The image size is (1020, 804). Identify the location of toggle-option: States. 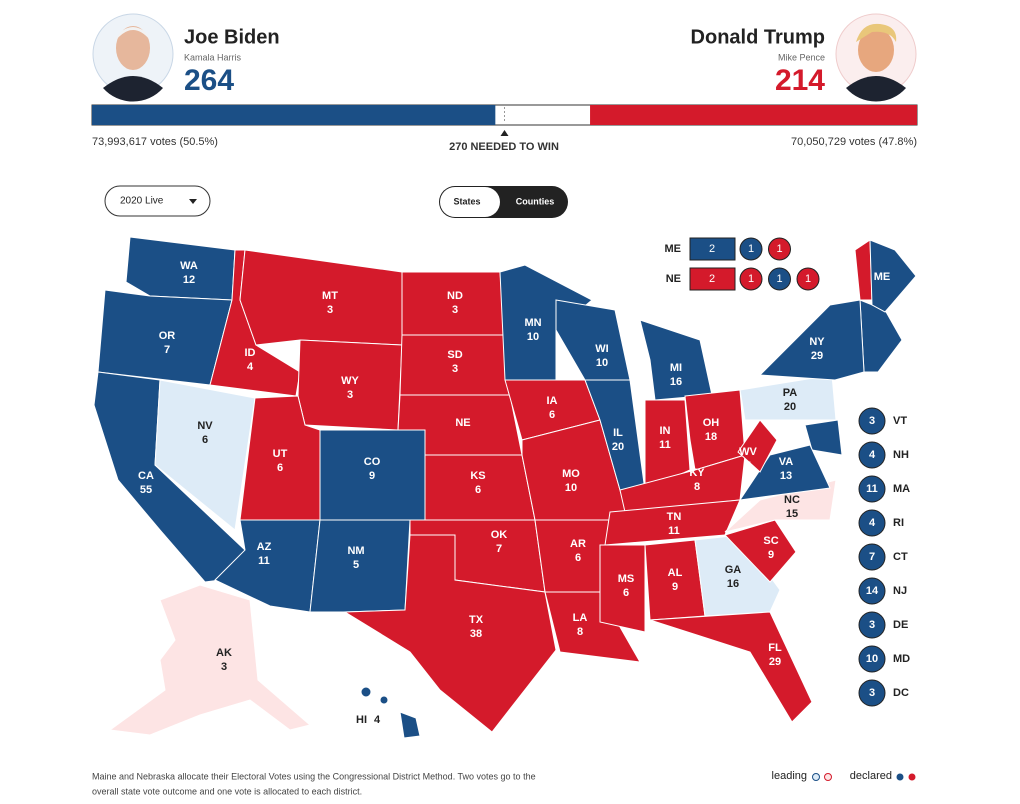
(466, 201).